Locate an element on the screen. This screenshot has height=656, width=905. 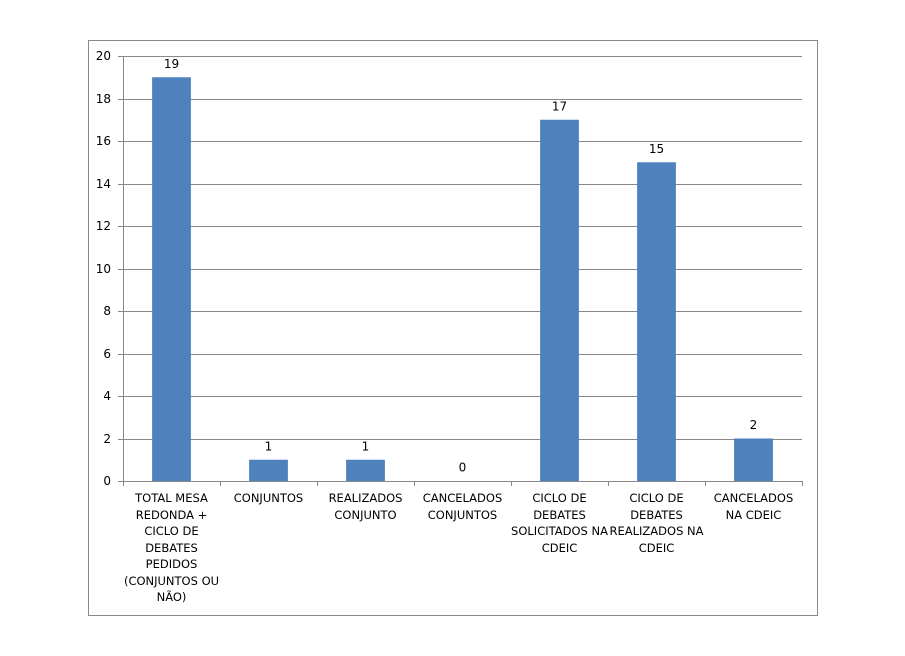
x-tick-label: REALIZADOS CONJUNTO is located at coordinates (365, 506).